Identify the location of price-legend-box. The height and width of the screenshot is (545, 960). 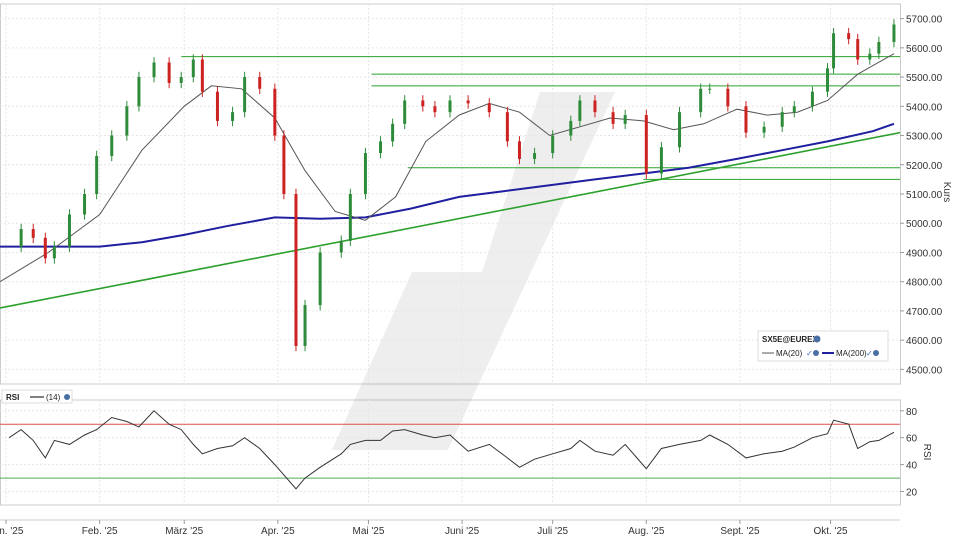
(823, 346).